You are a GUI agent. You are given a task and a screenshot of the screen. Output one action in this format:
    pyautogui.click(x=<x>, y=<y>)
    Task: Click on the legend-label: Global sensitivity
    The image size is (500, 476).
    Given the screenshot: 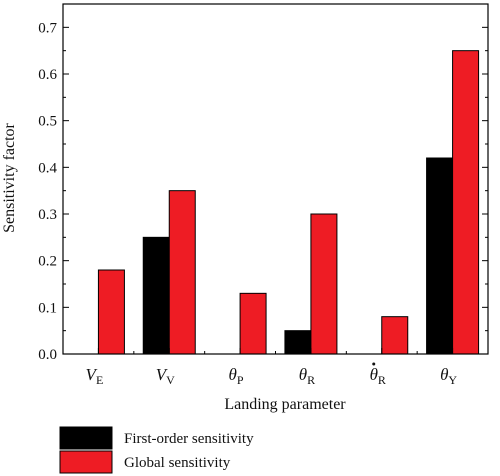 What is the action you would take?
    pyautogui.click(x=177, y=463)
    